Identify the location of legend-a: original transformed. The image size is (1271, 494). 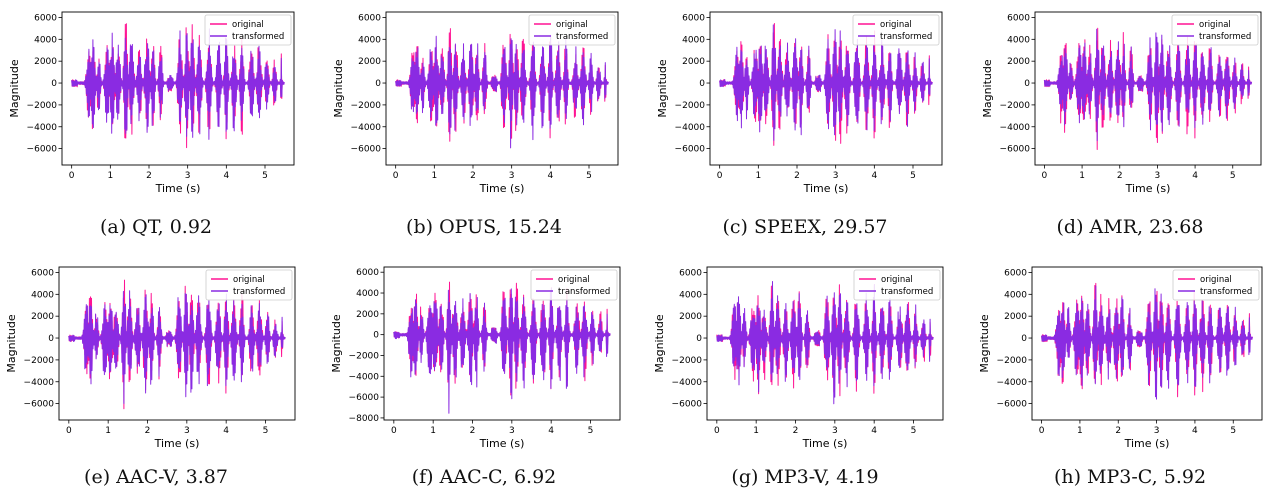
(248, 30).